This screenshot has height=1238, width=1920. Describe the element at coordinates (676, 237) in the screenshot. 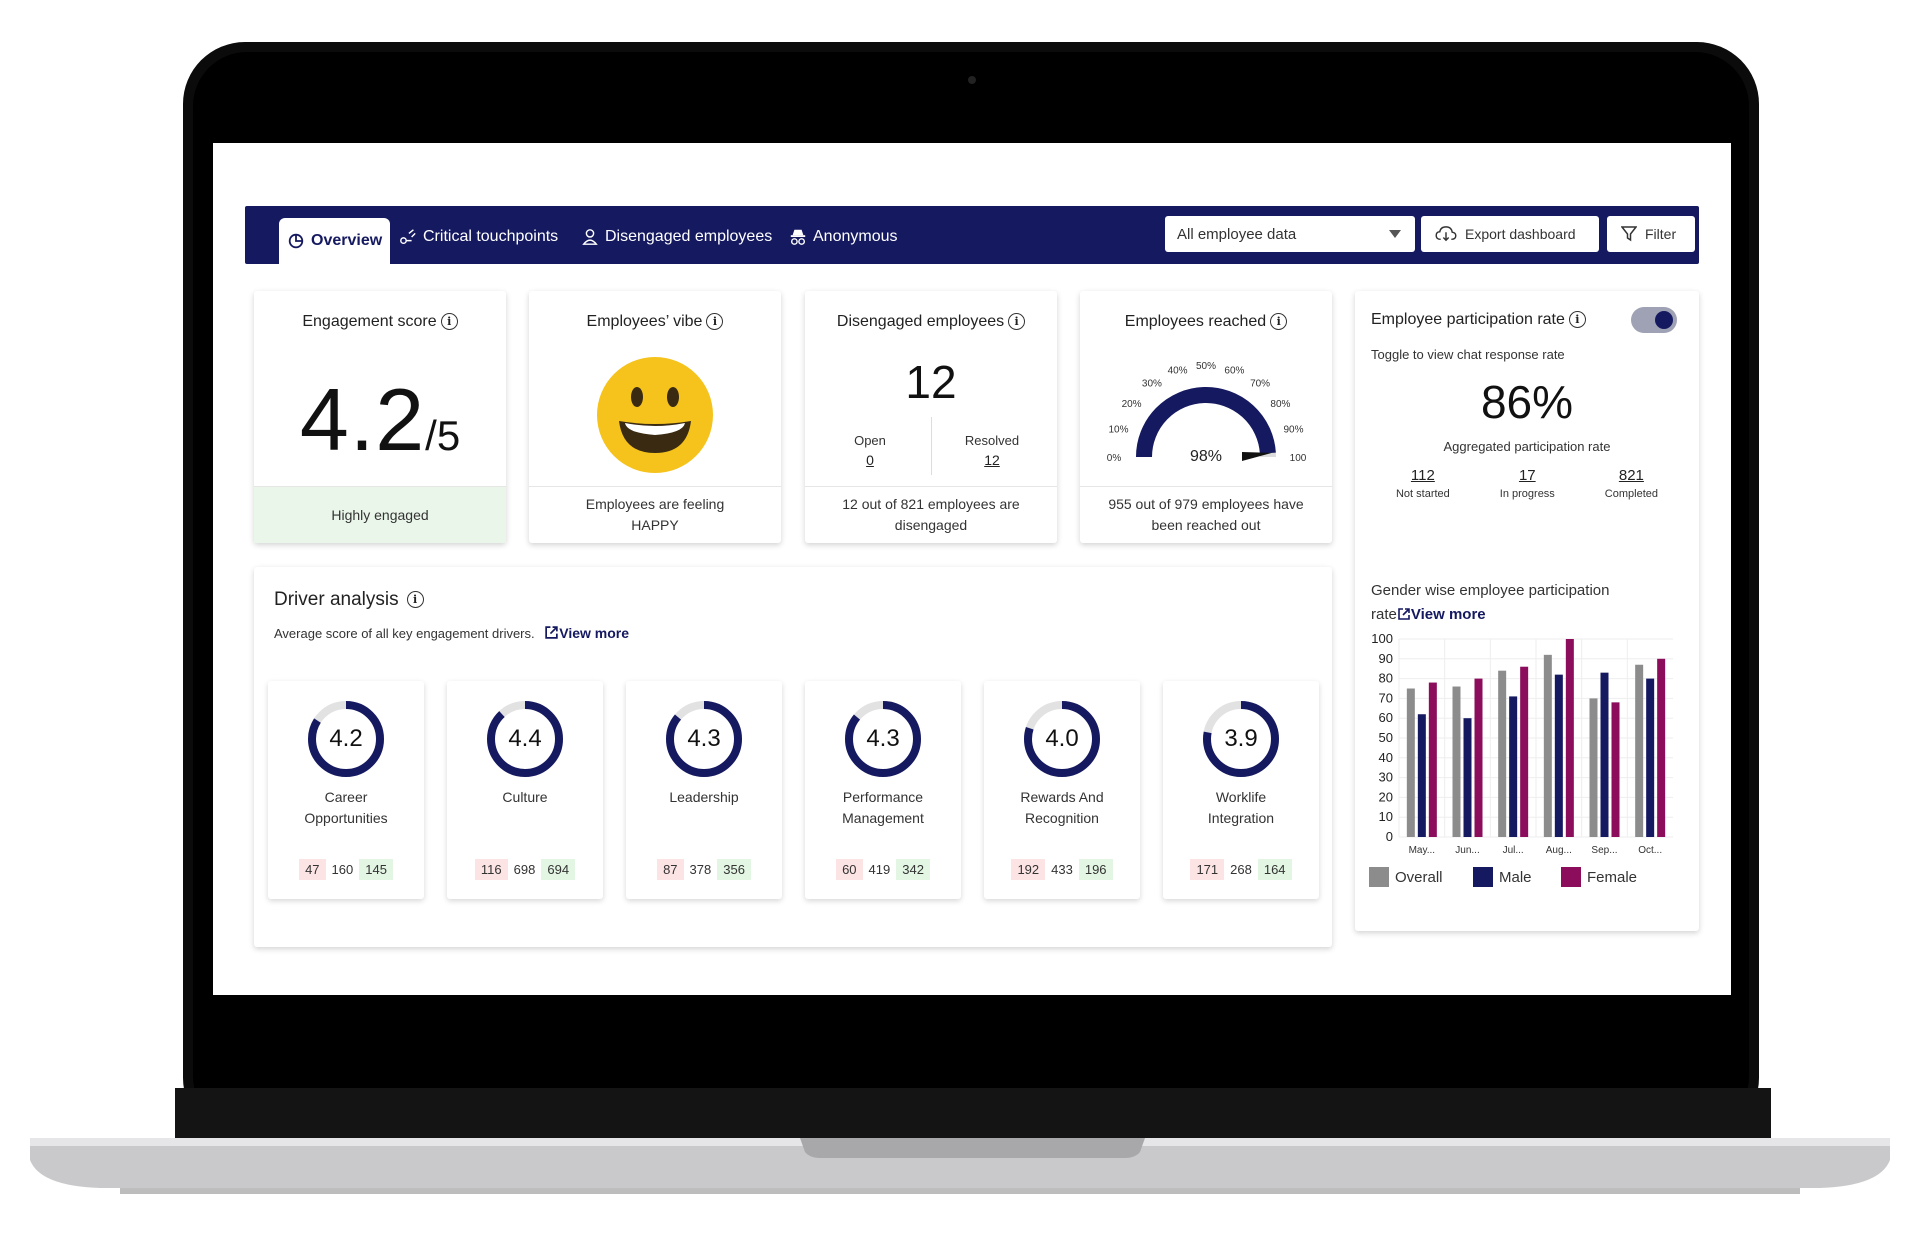

I see `tab-disengaged-employees: Disengaged employees` at that location.